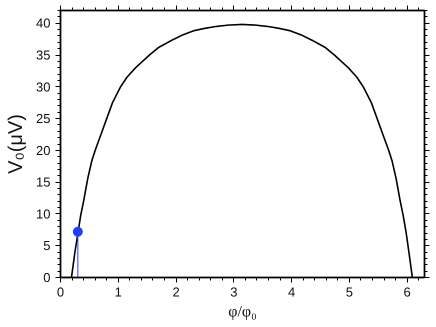  What do you see at coordinates (407, 292) in the screenshot?
I see `x-tick-label: 6` at bounding box center [407, 292].